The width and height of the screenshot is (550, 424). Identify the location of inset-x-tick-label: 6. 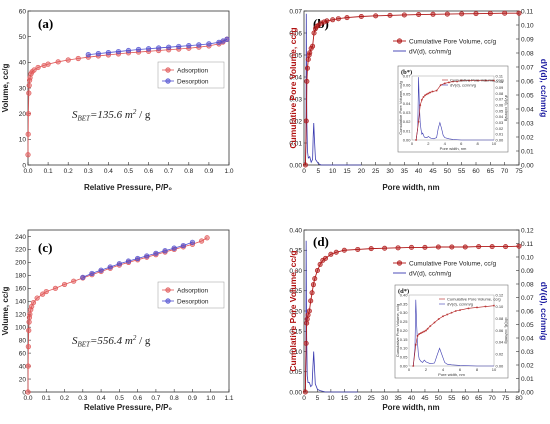
(461, 143).